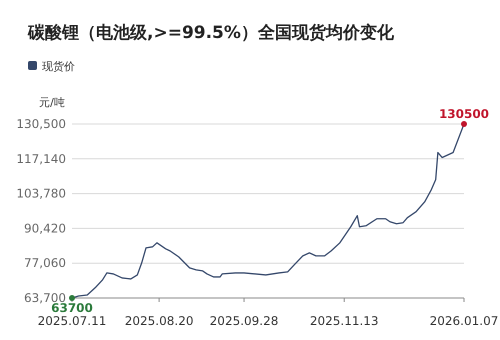 The image size is (500, 340). What do you see at coordinates (72, 321) in the screenshot?
I see `x-tick-label: 2025.07.11` at bounding box center [72, 321].